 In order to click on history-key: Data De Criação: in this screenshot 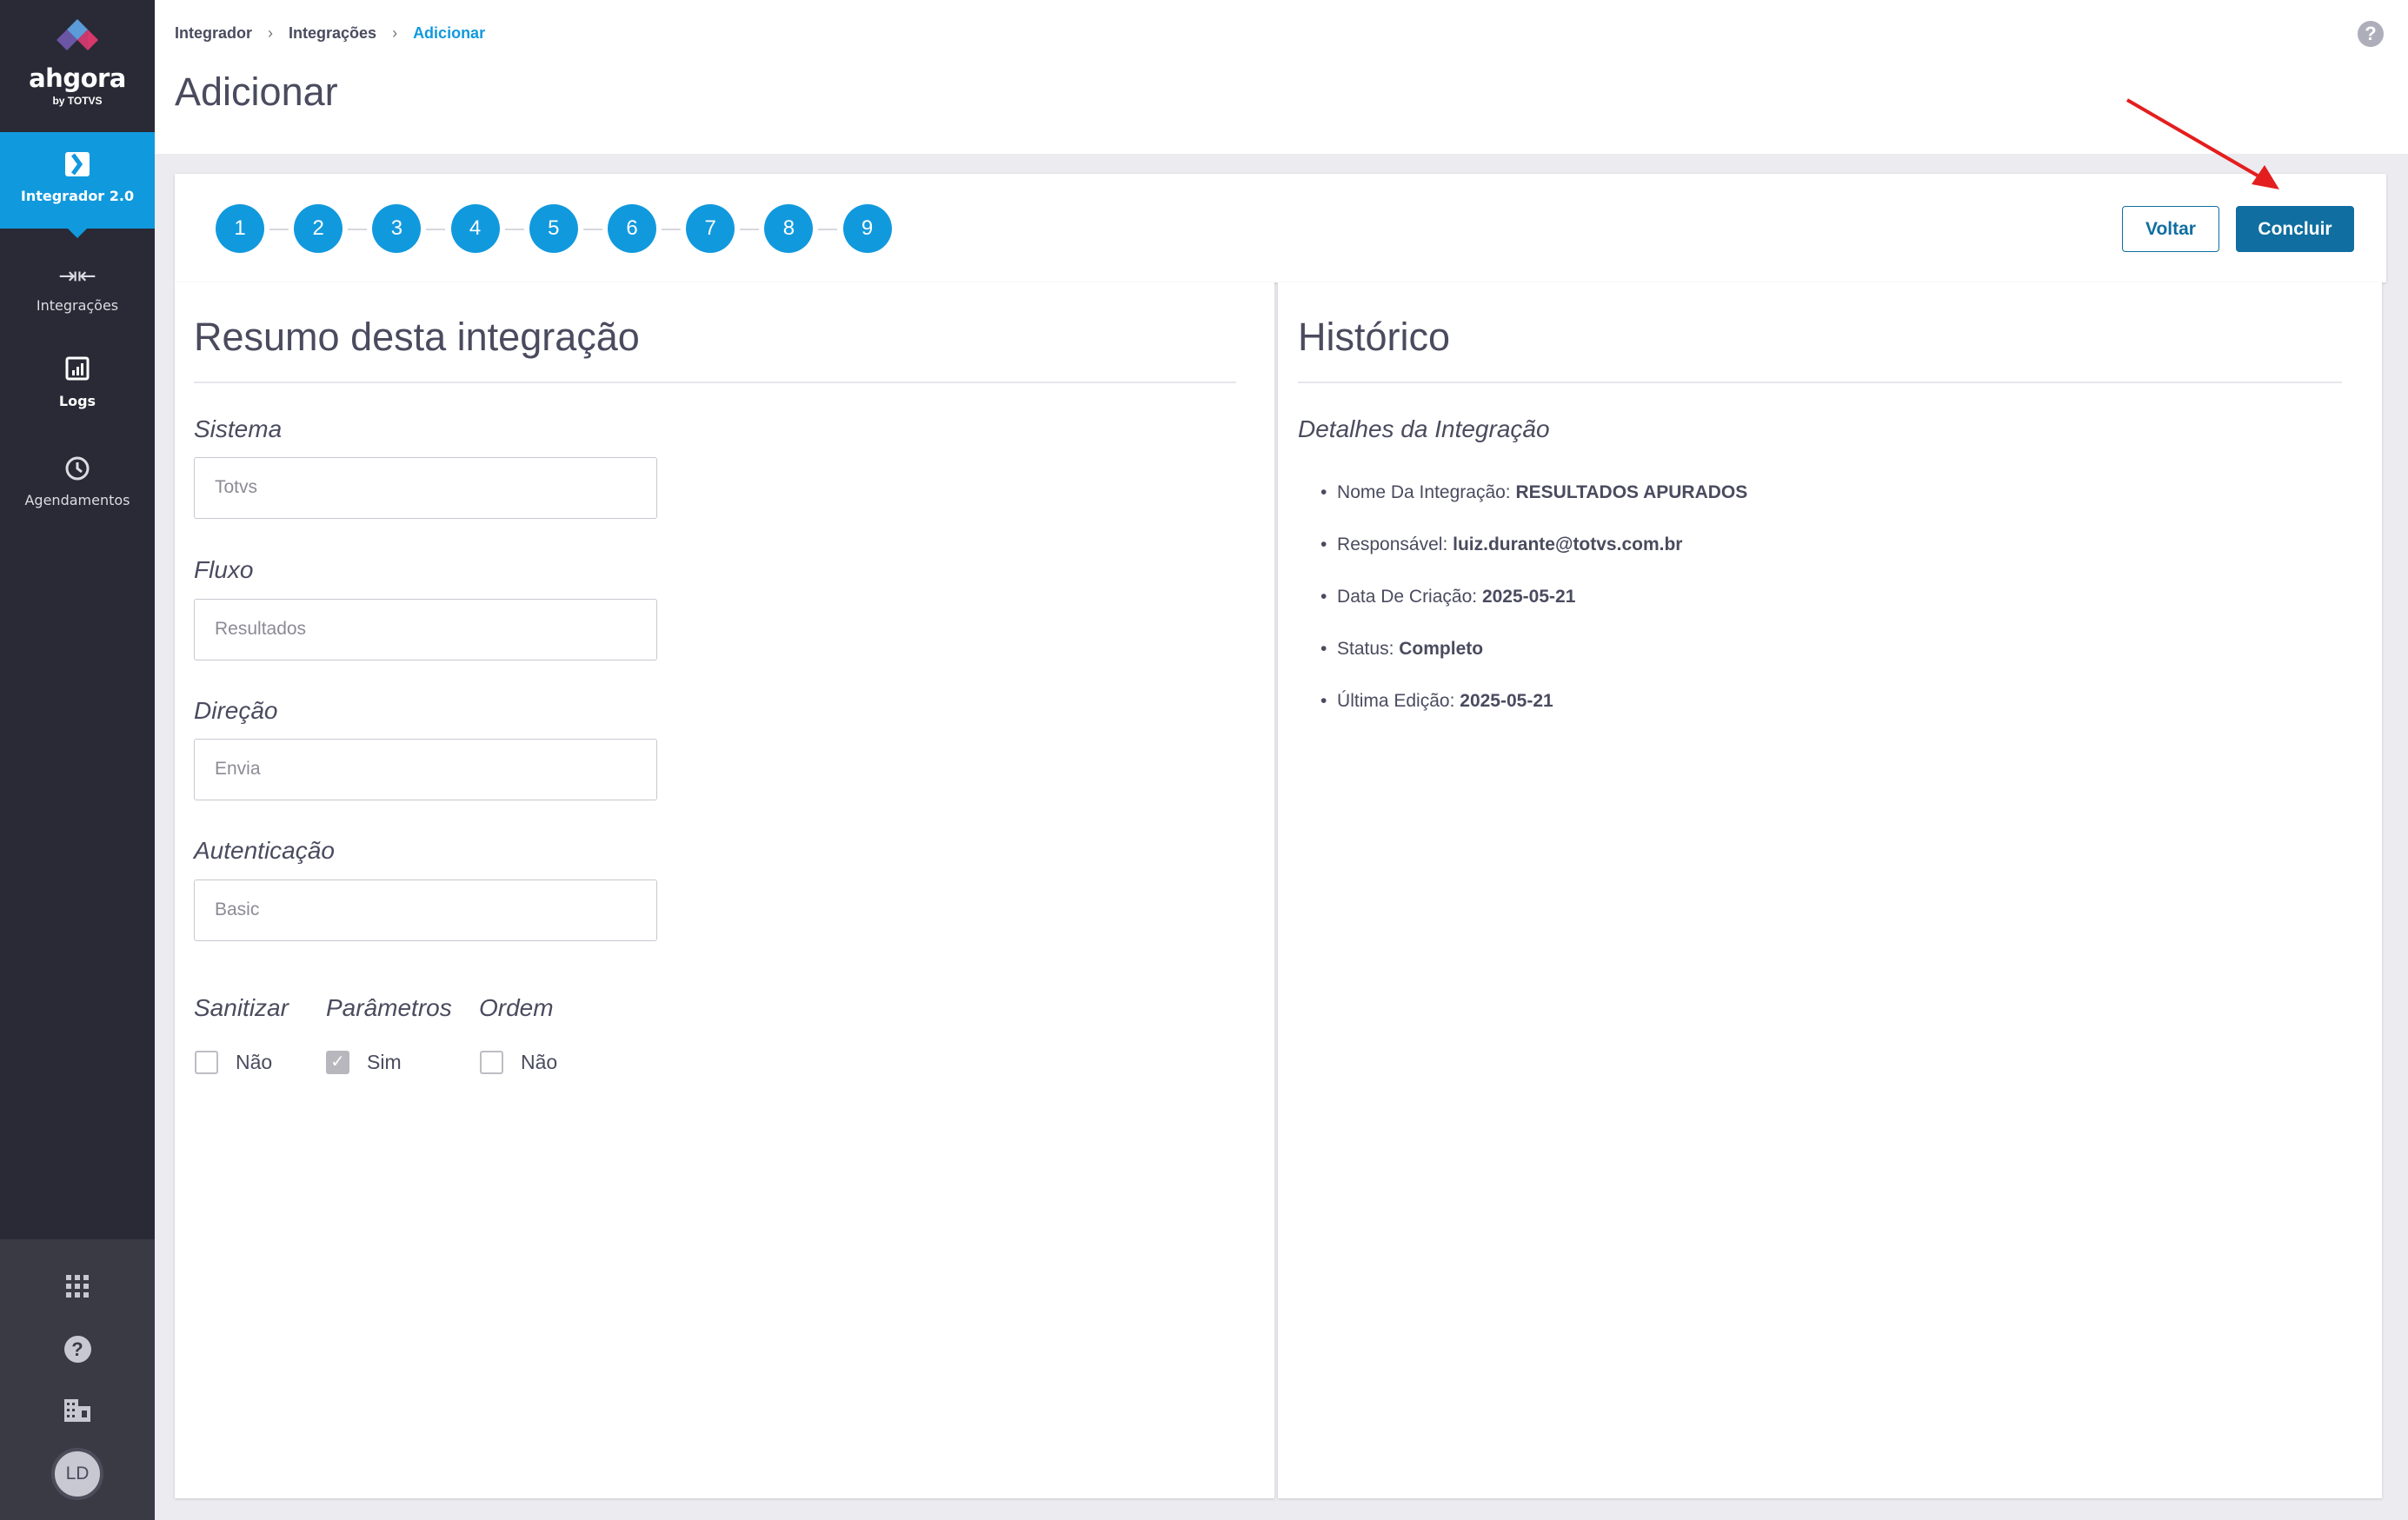, I will do `click(1407, 597)`.